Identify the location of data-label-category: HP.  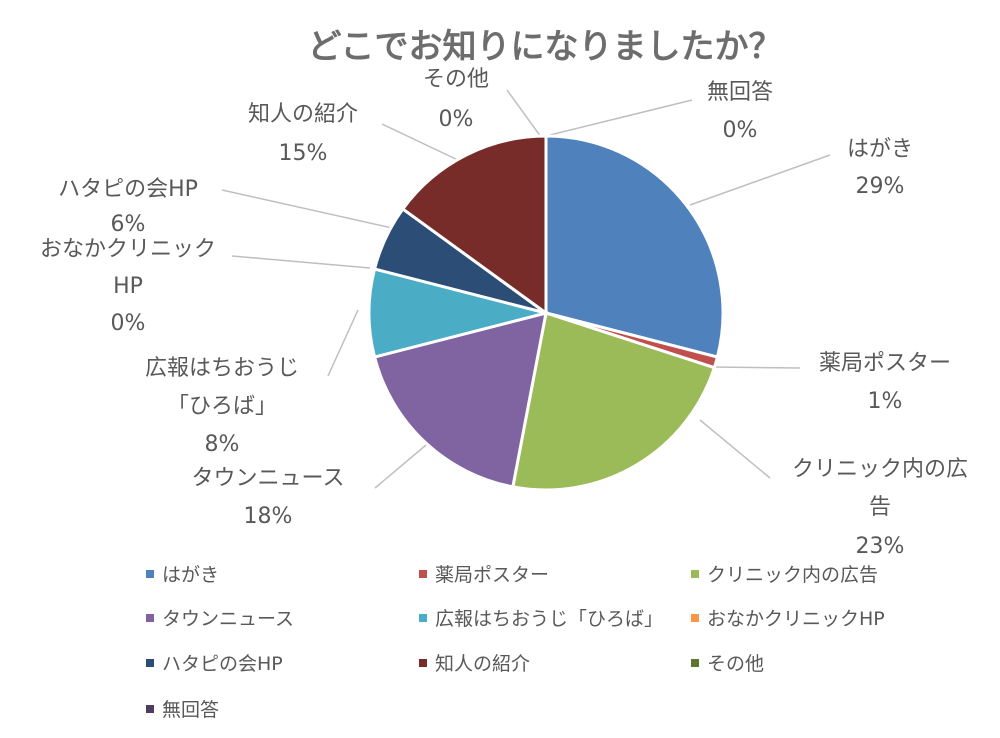
(128, 286).